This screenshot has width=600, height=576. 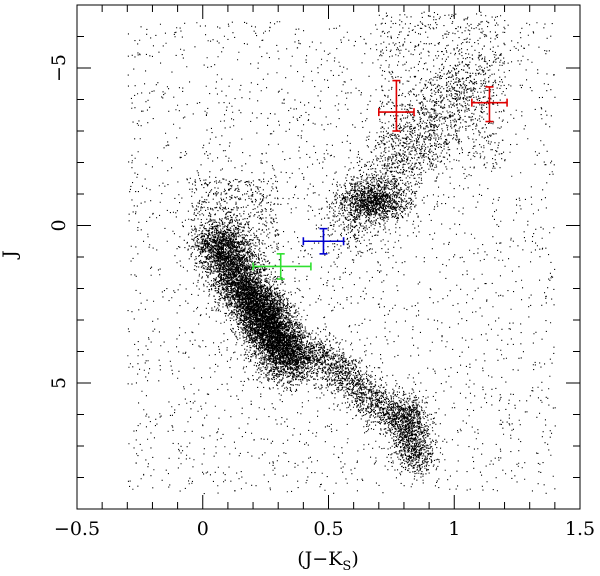 I want to click on x-tick-label: 0, so click(x=203, y=529).